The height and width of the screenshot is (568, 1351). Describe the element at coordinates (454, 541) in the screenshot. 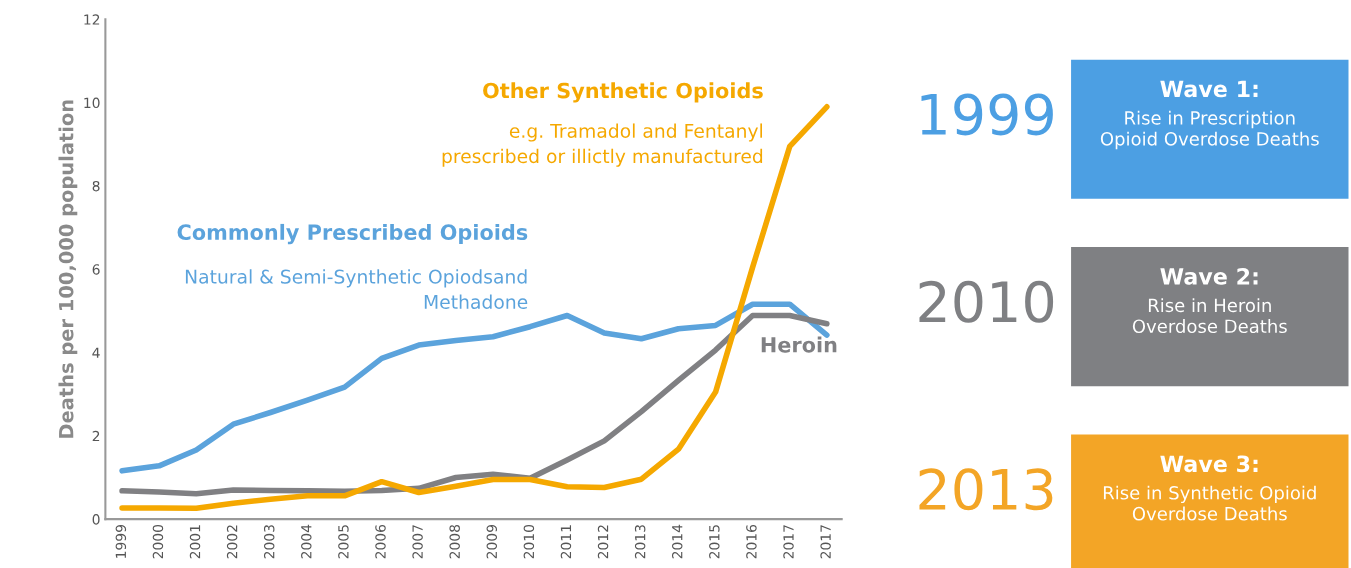

I see `x-tick-label: 2008` at that location.